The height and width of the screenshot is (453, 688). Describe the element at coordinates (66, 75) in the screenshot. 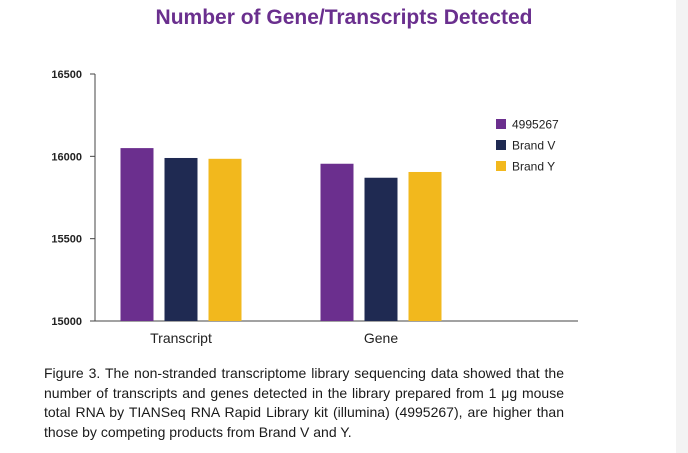

I see `y-tick-label: 16500` at that location.